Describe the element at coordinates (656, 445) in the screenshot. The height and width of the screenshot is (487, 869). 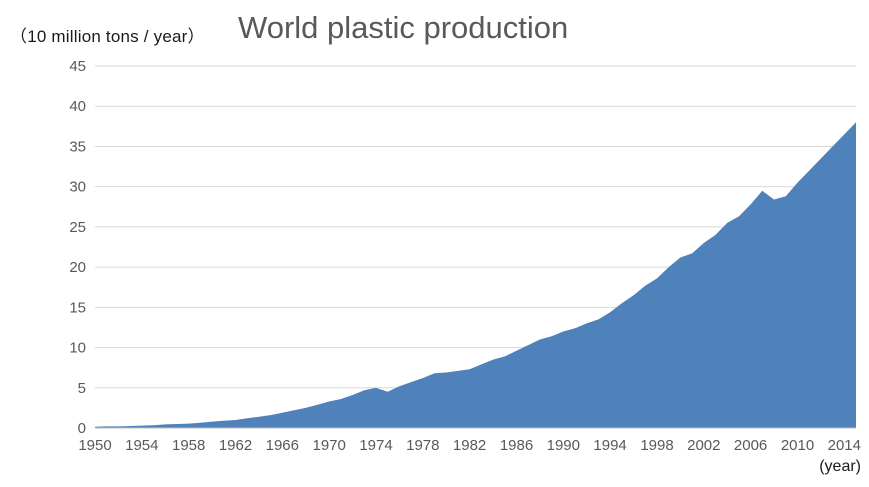
I see `x-tick-label: 1998` at that location.